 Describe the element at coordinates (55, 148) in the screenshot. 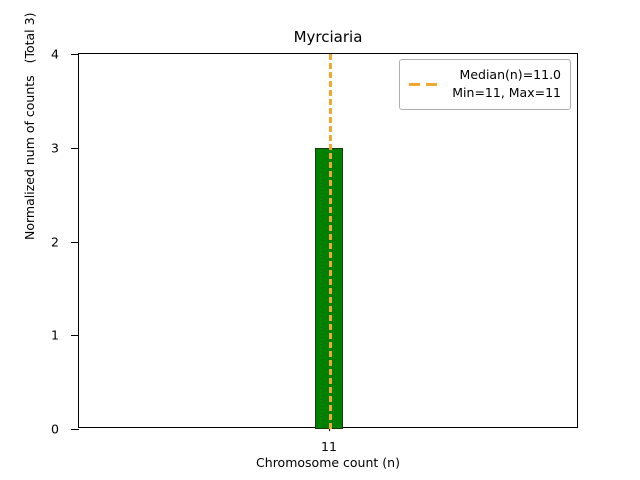

I see `y-tick-label: 3` at that location.